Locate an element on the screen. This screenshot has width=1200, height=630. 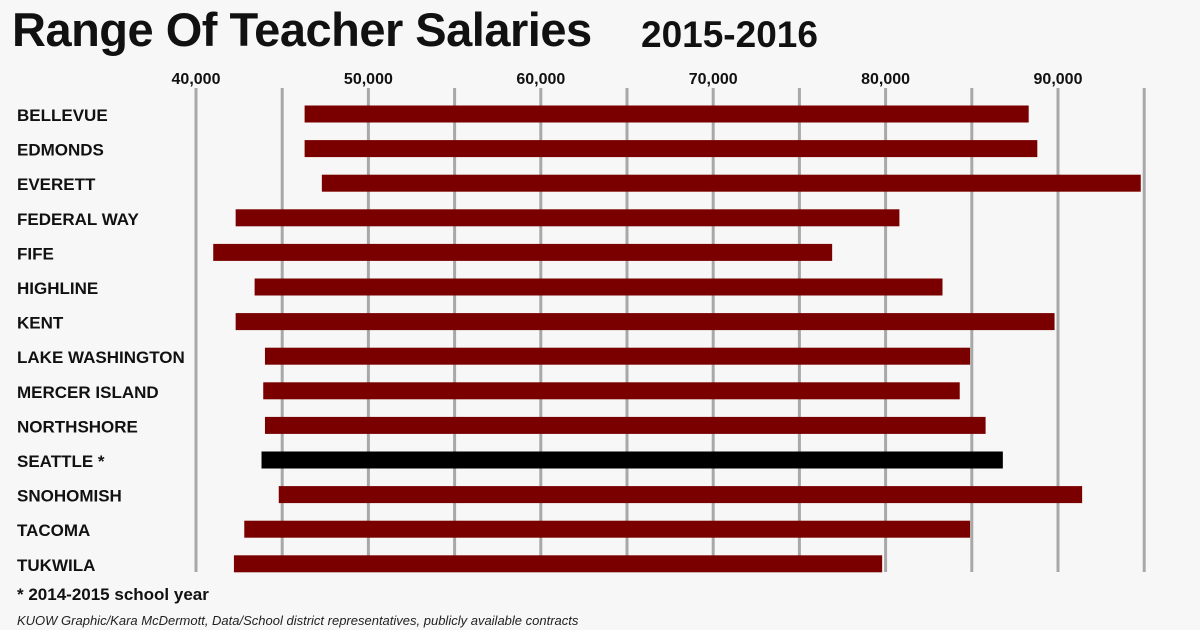
x-tick-label: 70,000 is located at coordinates (713, 79).